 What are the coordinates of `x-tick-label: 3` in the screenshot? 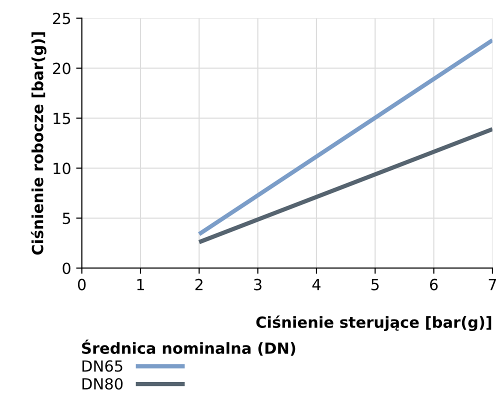 It's located at (258, 284).